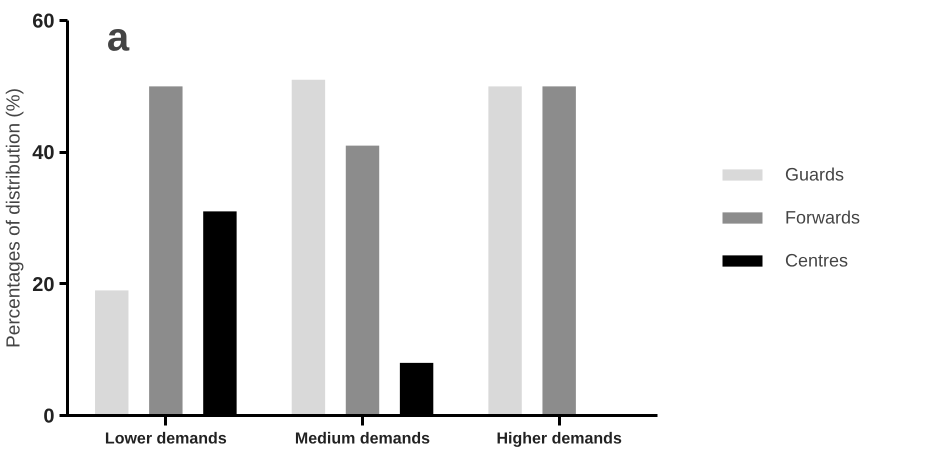  Describe the element at coordinates (118, 38) in the screenshot. I see `annotation: a` at that location.